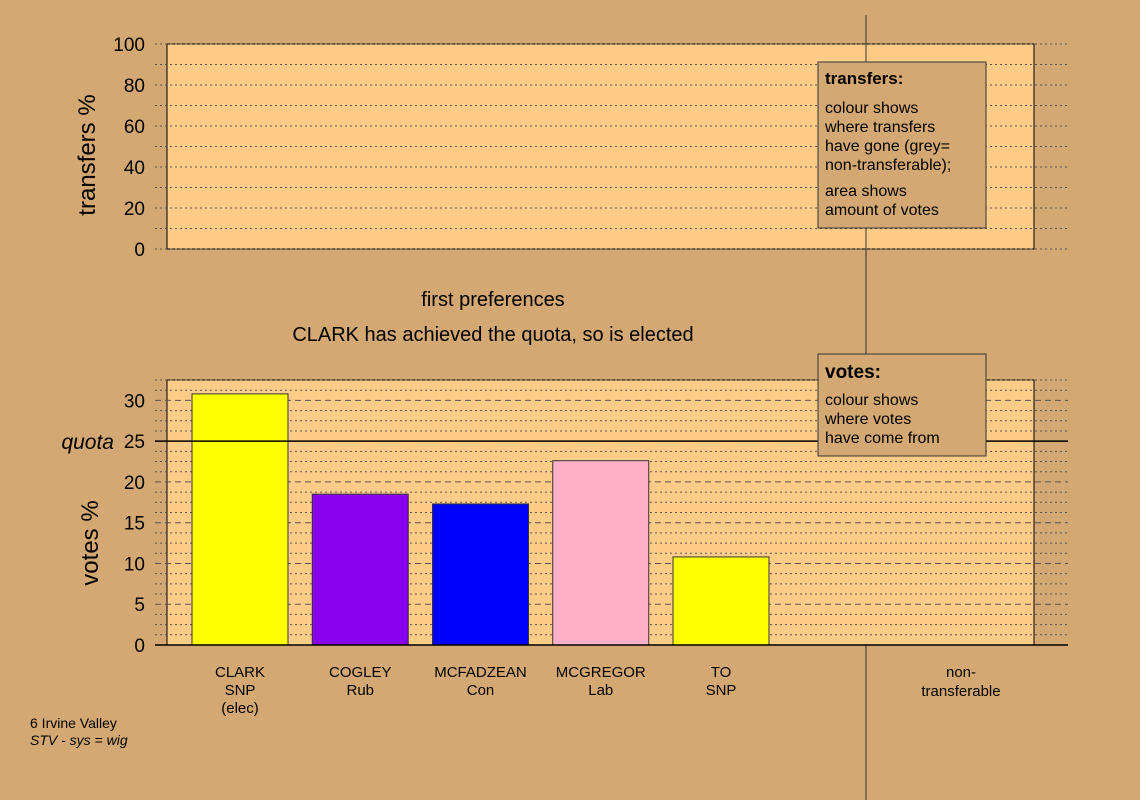 This screenshot has height=800, width=1140. I want to click on y-tick-label: 5, so click(139, 605).